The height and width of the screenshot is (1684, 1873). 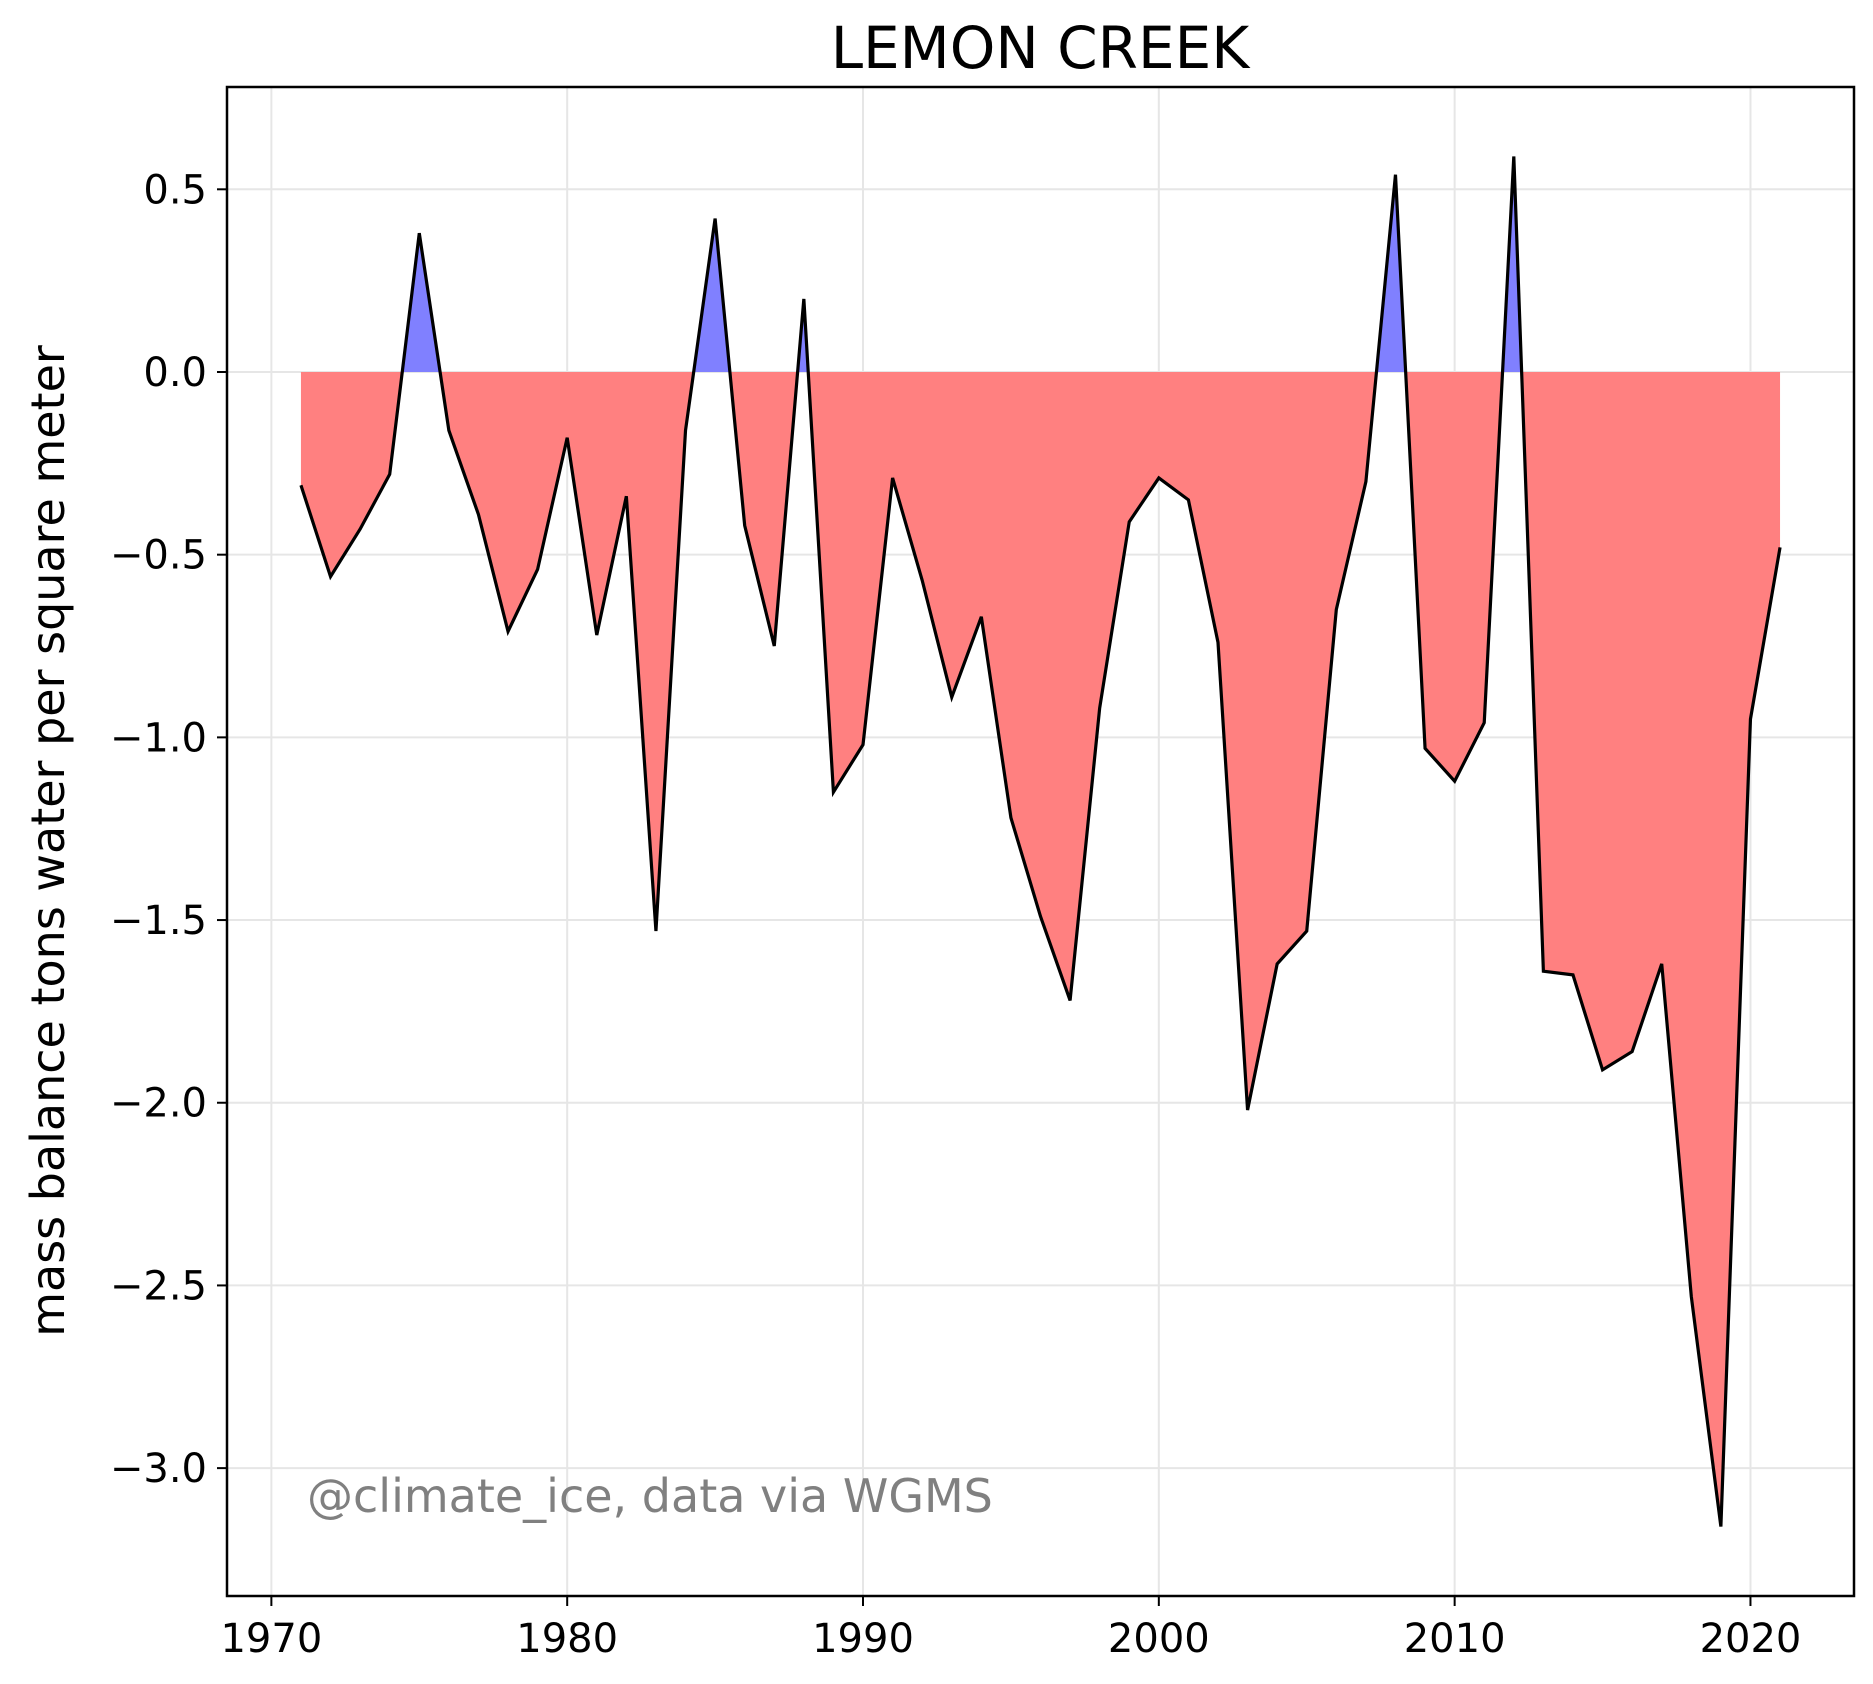 What do you see at coordinates (158, 738) in the screenshot?
I see `y-tick-label: −1.0` at bounding box center [158, 738].